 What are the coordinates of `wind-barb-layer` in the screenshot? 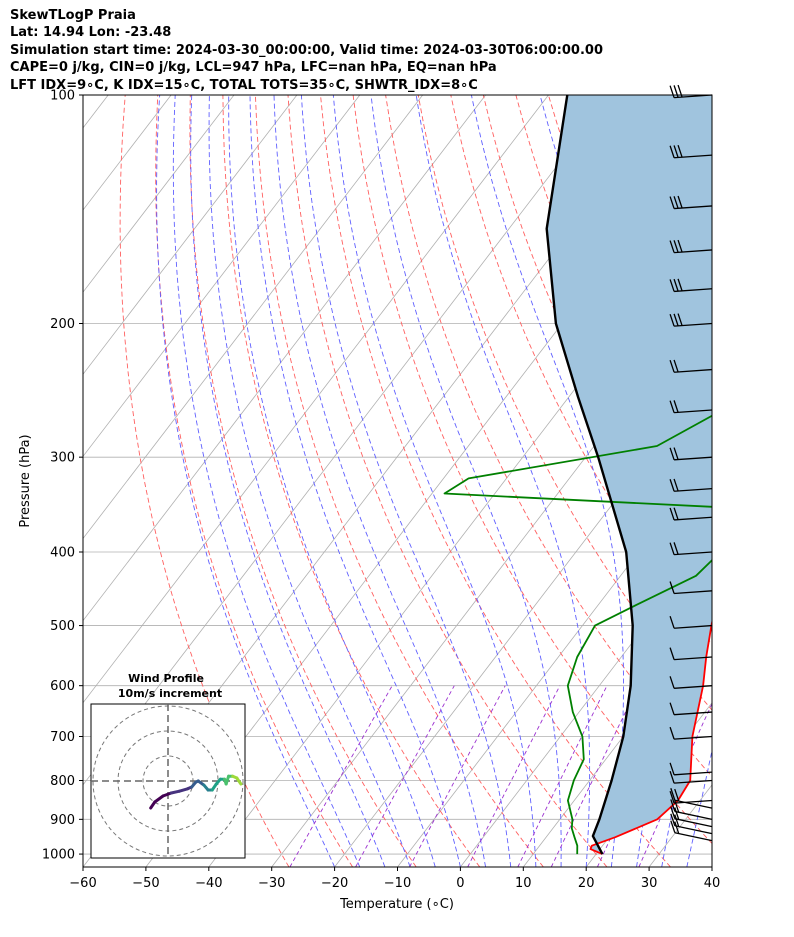 It's located at (691, 463).